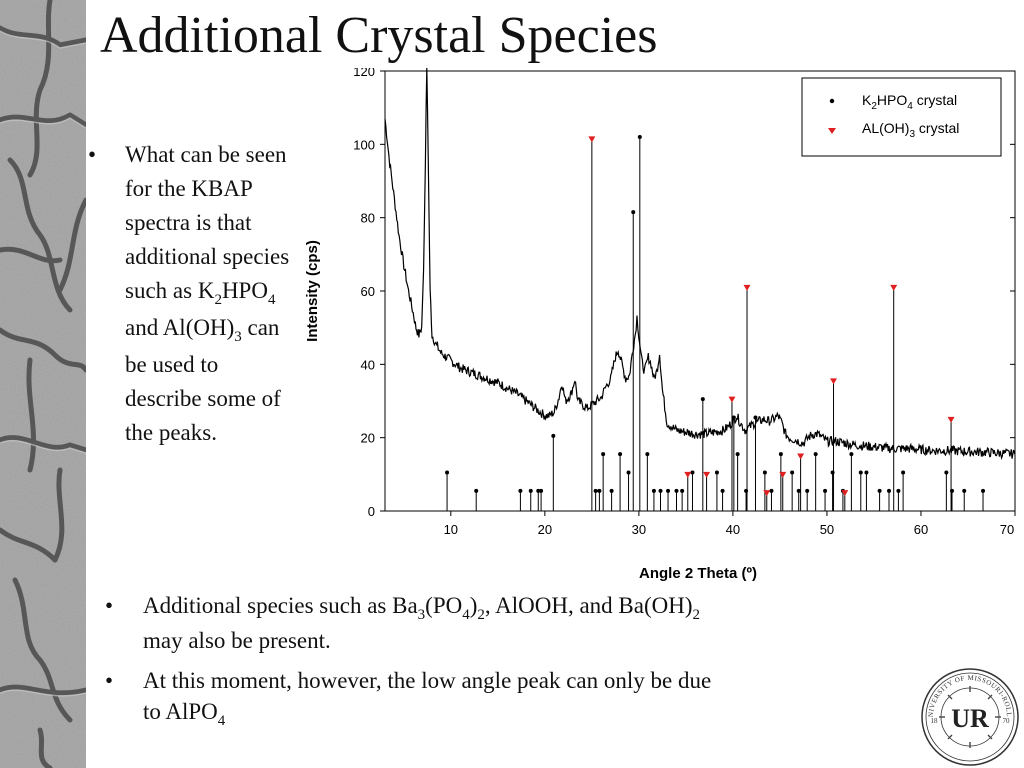  What do you see at coordinates (451, 529) in the screenshot?
I see `x-tick-label: 10` at bounding box center [451, 529].